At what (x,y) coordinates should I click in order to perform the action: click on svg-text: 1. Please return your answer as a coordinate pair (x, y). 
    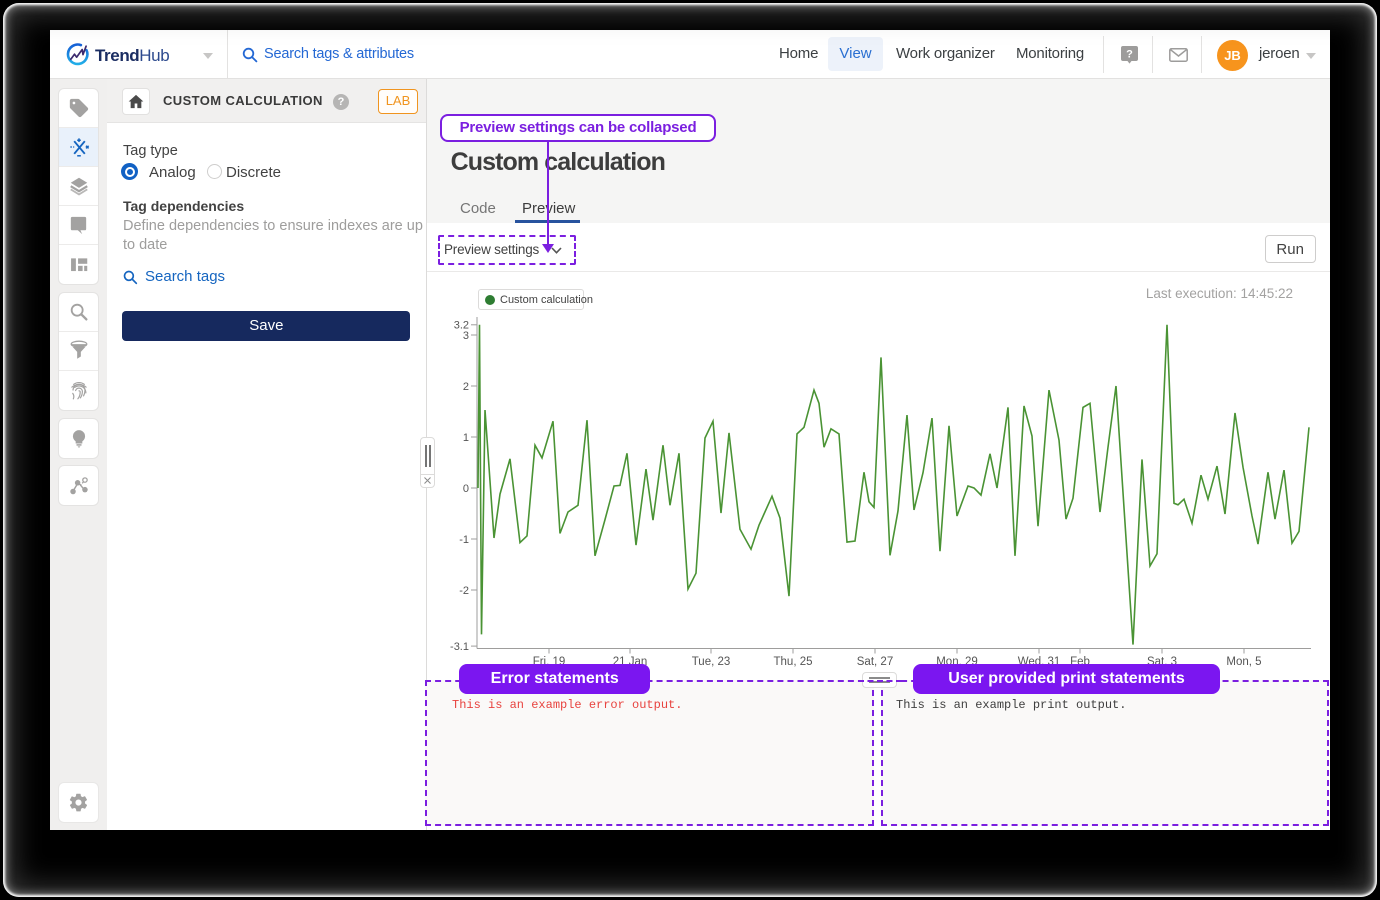
    Looking at the image, I should click on (466, 438).